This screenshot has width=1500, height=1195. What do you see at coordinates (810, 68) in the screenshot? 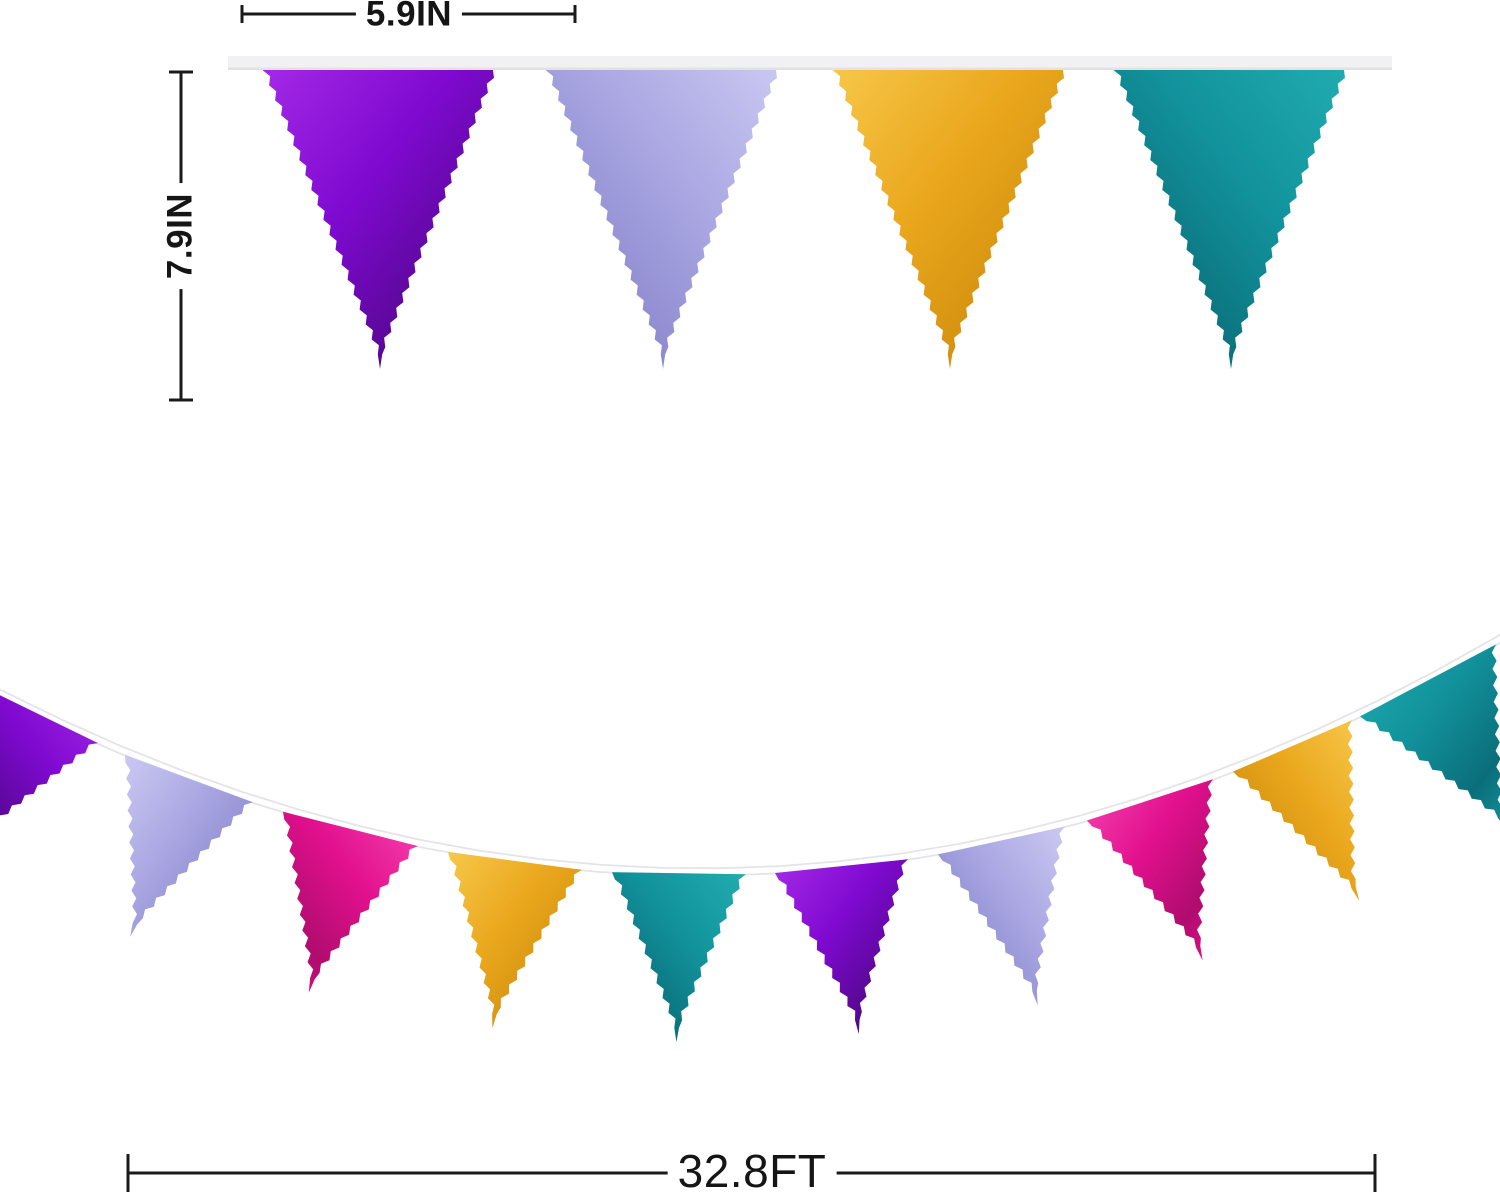
I see `ribbon-strip-shadow` at bounding box center [810, 68].